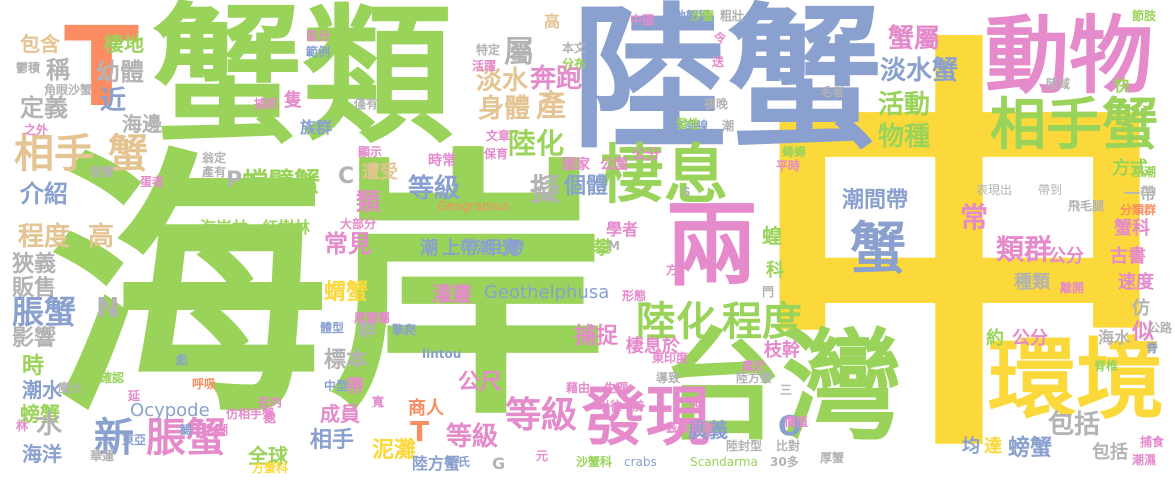 This screenshot has width=1175, height=482. I want to click on cloud-word: 脊椎, so click(1106, 366).